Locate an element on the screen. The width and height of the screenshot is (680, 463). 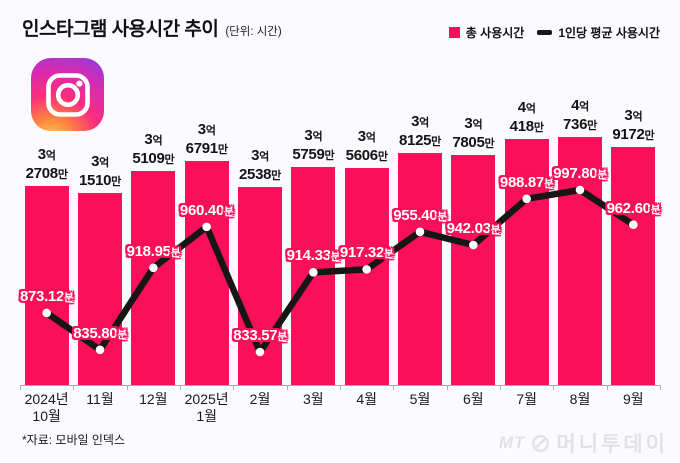
x-axis-label: 2024년 10월 is located at coordinates (46, 407).